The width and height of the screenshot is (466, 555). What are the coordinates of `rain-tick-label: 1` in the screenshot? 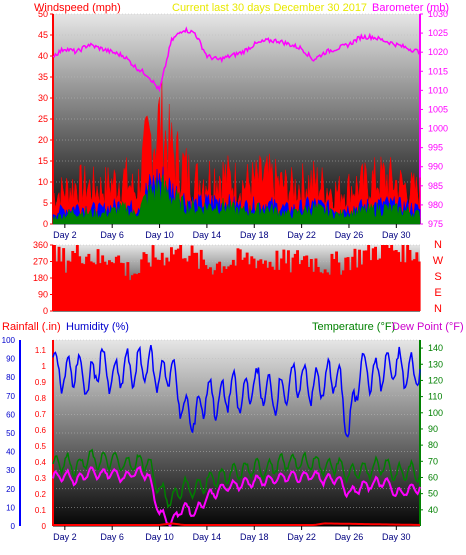 It's located at (44, 366).